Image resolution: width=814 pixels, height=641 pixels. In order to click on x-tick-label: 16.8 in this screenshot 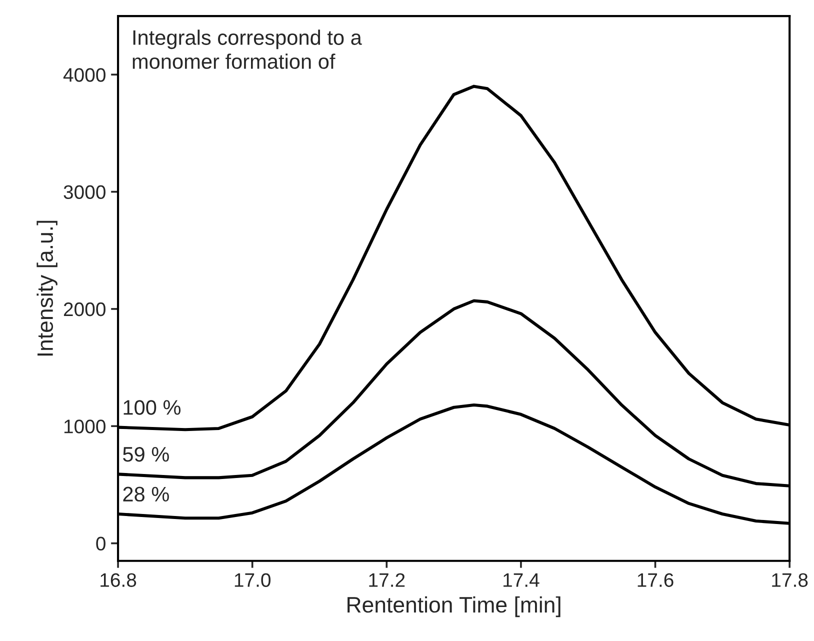, I will do `click(118, 580)`.